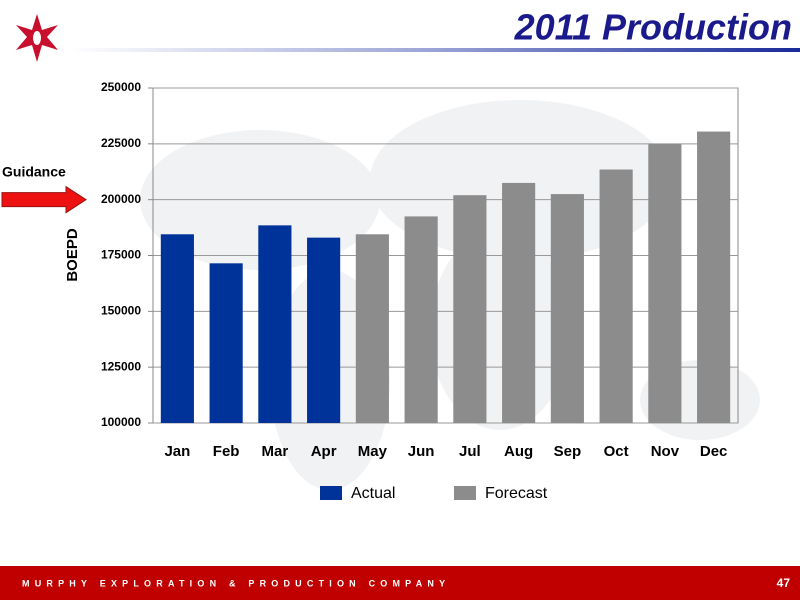 The width and height of the screenshot is (800, 605). What do you see at coordinates (324, 451) in the screenshot?
I see `x-tick-label: Apr` at bounding box center [324, 451].